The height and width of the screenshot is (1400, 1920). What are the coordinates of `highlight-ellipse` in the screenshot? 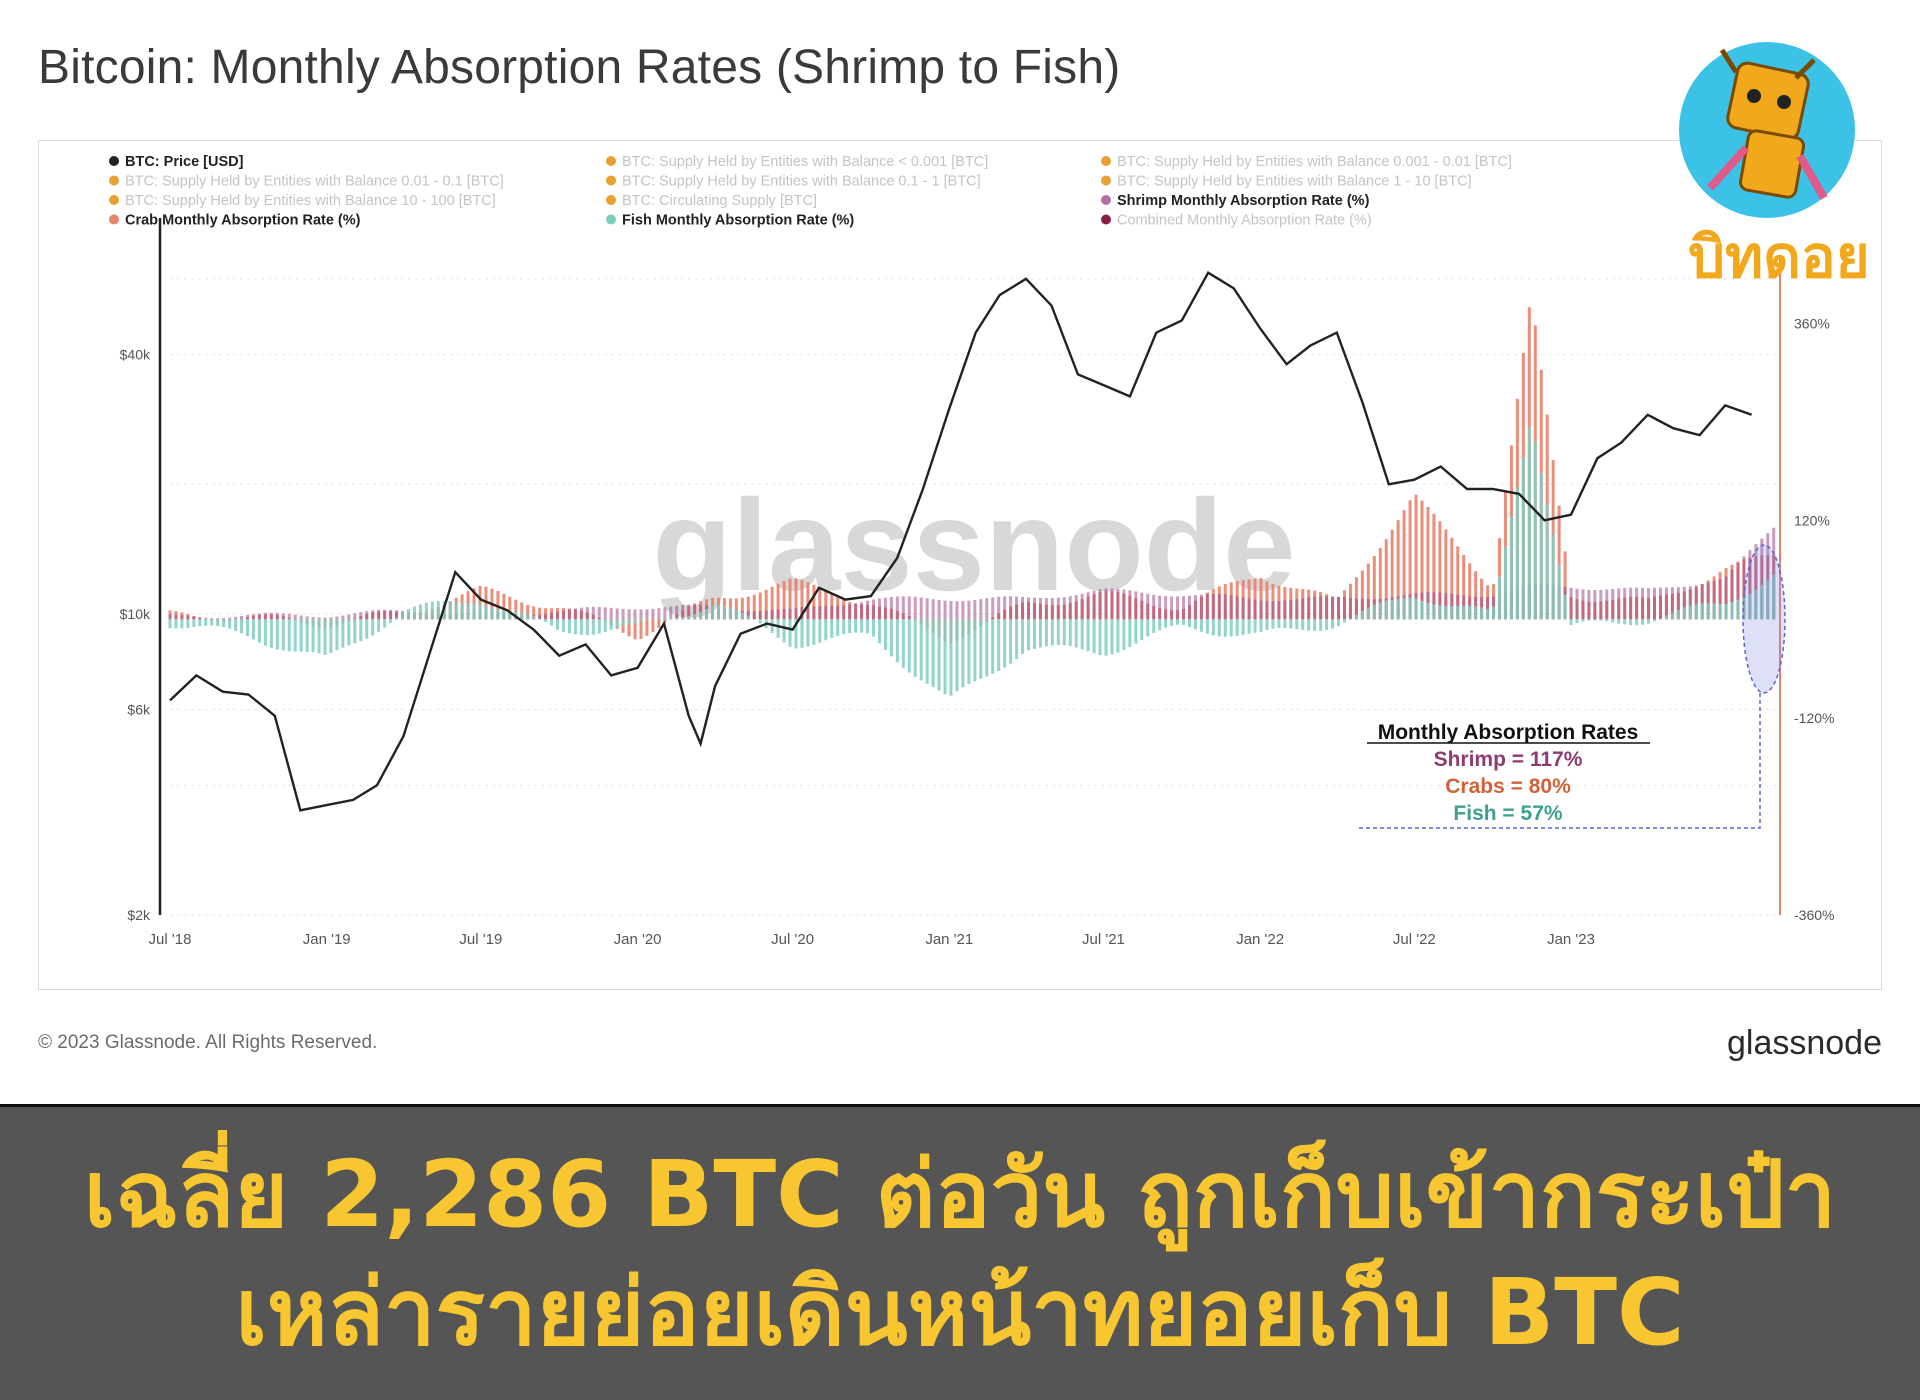 It's located at (1764, 619).